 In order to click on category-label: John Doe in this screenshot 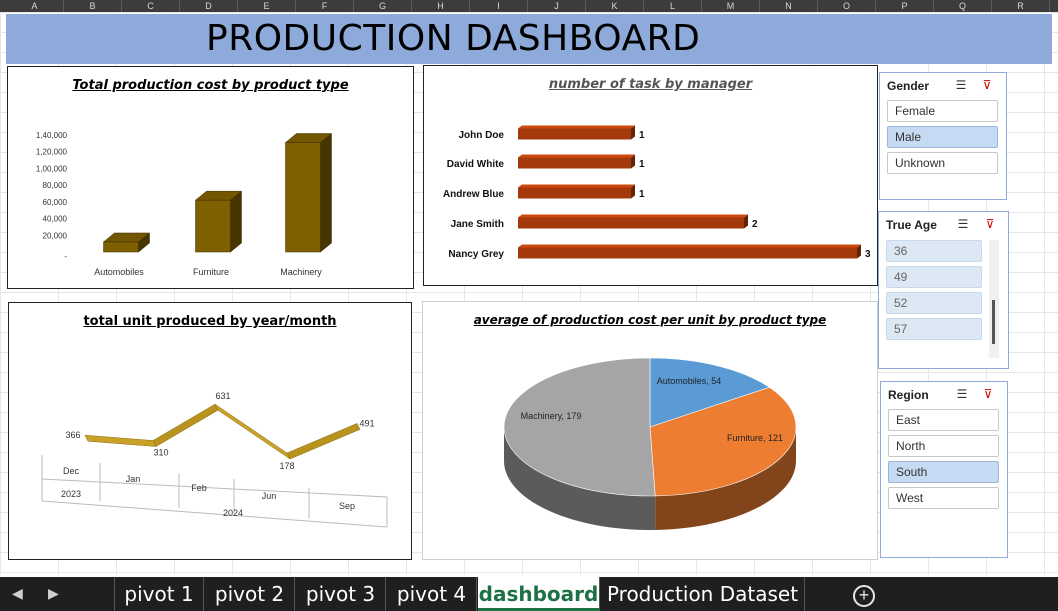, I will do `click(481, 135)`.